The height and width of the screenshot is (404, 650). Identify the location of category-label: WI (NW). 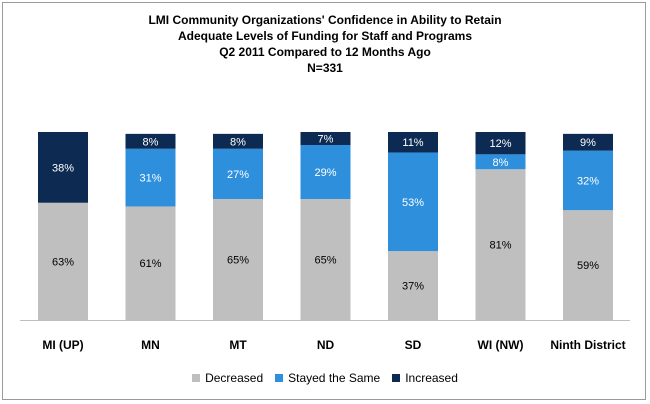
(501, 345).